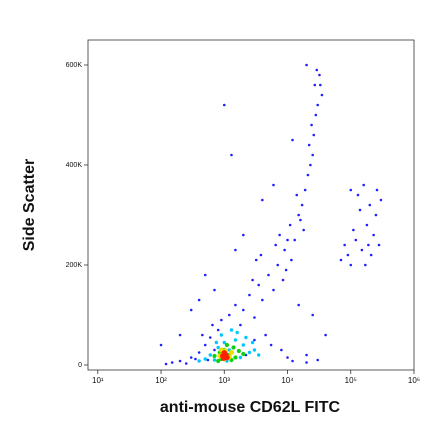  What do you see at coordinates (80, 365) in the screenshot?
I see `y-tick-label: 0` at bounding box center [80, 365].